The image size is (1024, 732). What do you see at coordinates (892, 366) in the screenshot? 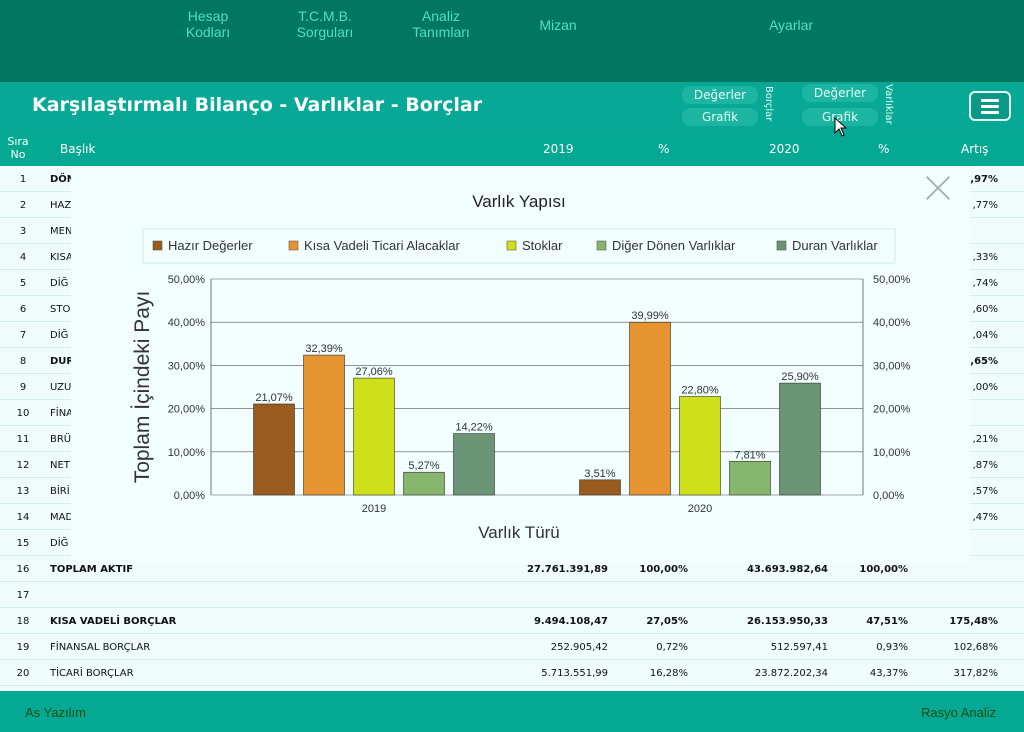
I see `y2-tick-label: 30,00%` at bounding box center [892, 366].